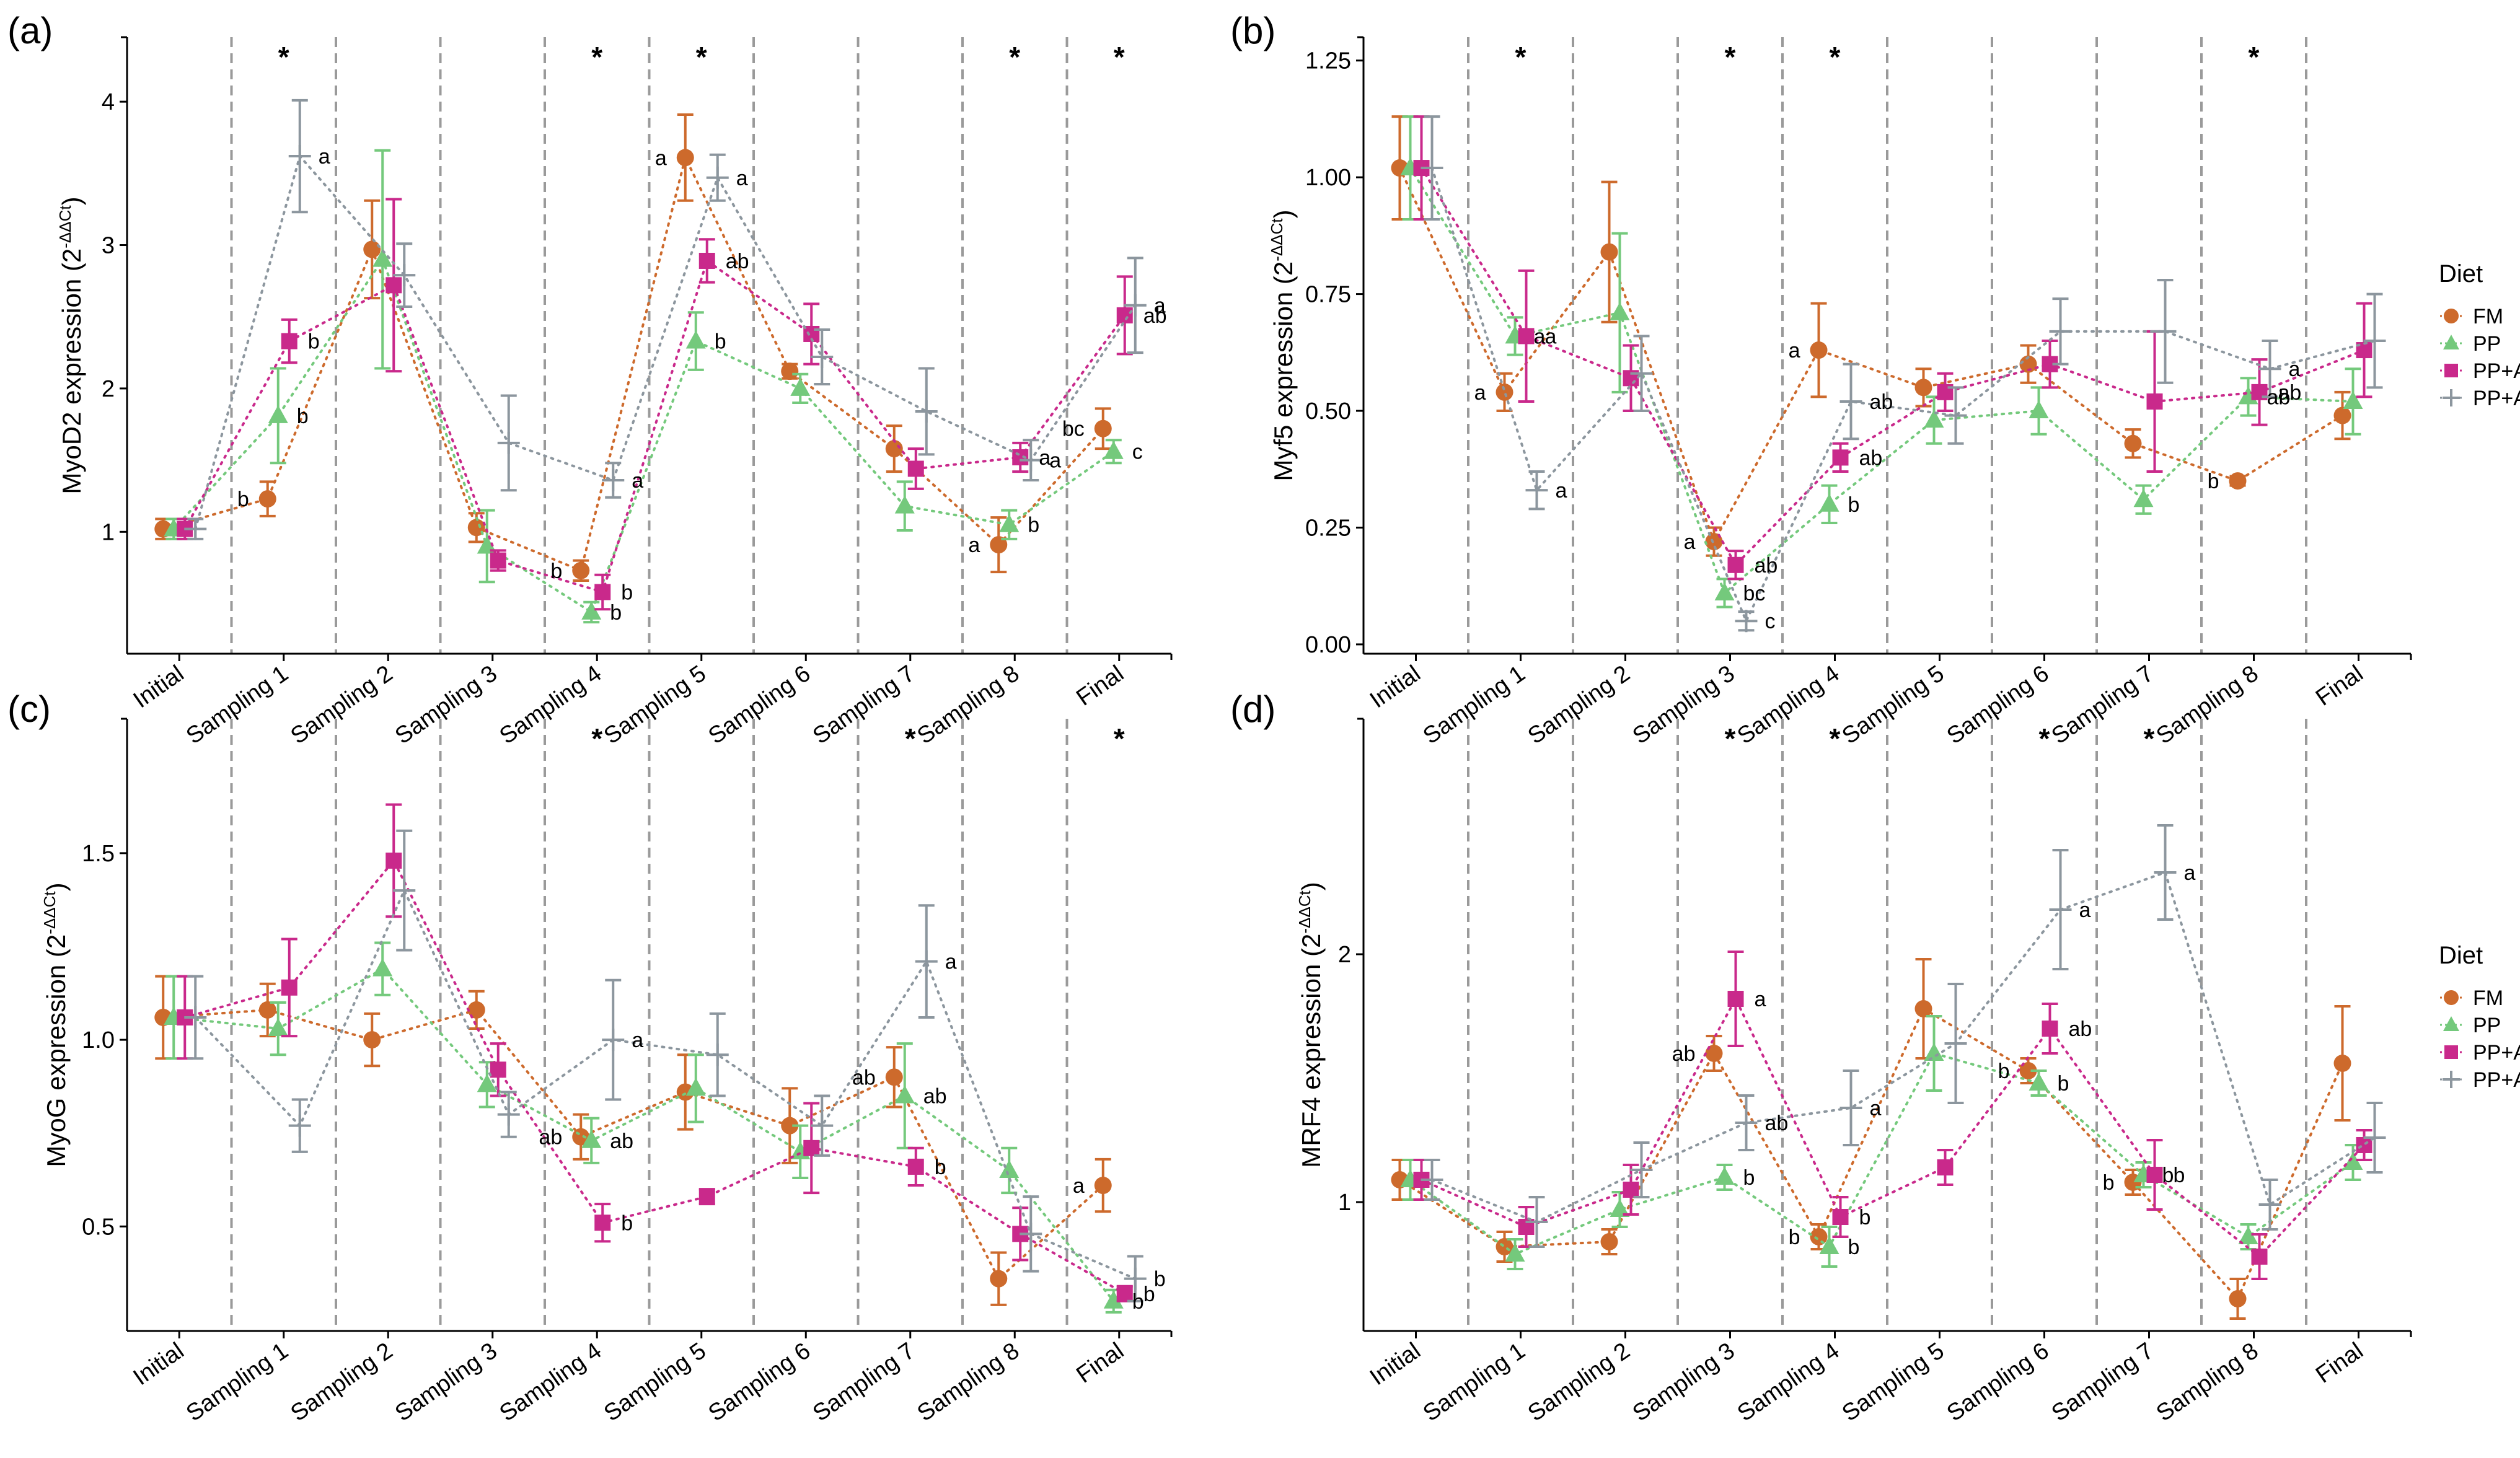 The height and width of the screenshot is (1458, 2520). What do you see at coordinates (633, 1144) in the screenshot?
I see `series-line-FM` at bounding box center [633, 1144].